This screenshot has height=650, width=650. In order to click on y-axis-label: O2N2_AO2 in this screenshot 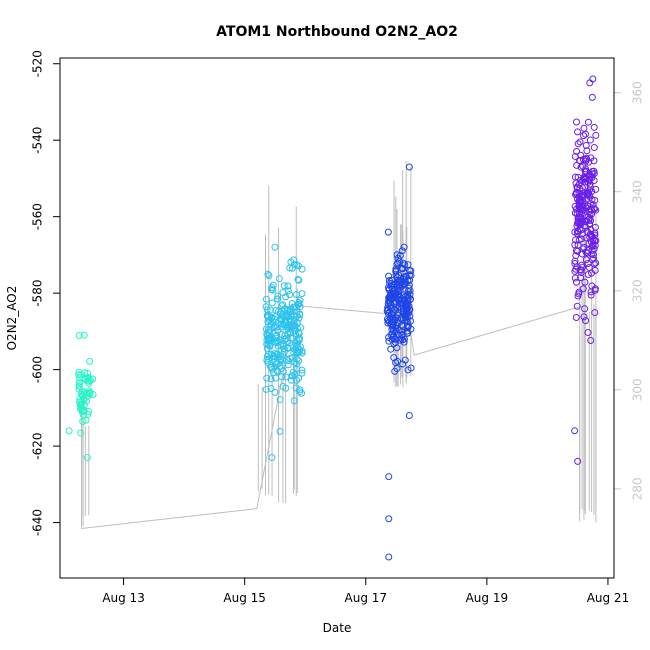, I will do `click(12, 318)`.